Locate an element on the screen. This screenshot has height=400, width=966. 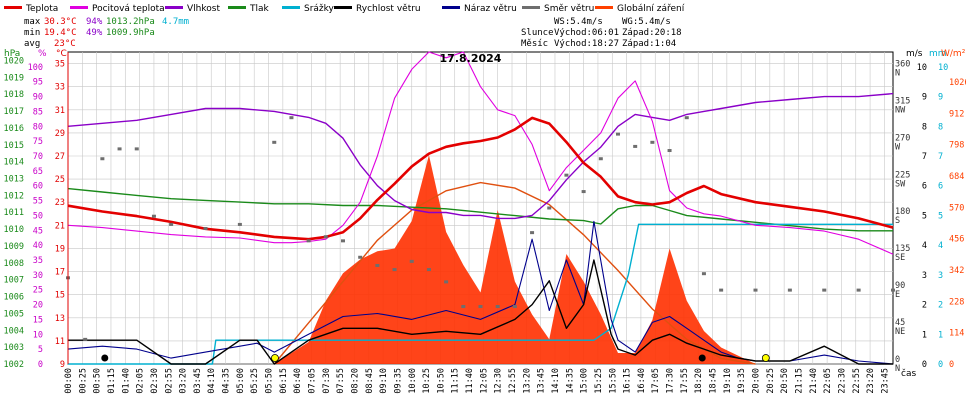
tick-label-time: 13:20 is located at coordinates (527, 381).